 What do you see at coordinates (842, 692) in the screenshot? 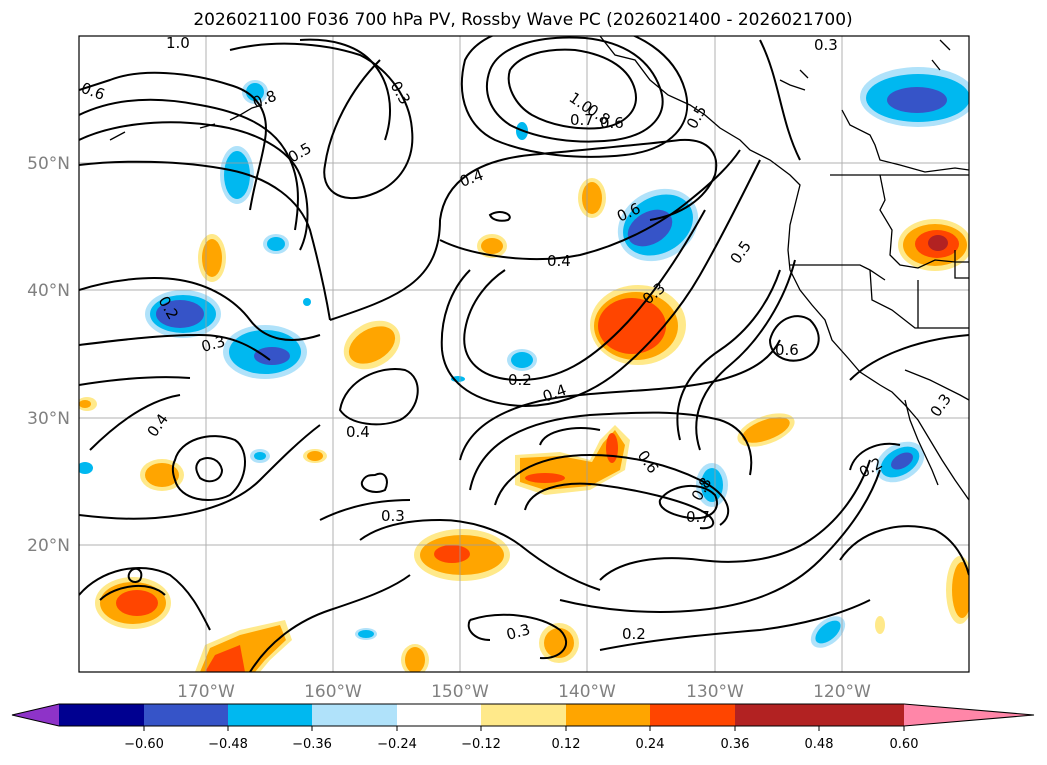
I see `lon-label-120w: 120°W` at bounding box center [842, 692].